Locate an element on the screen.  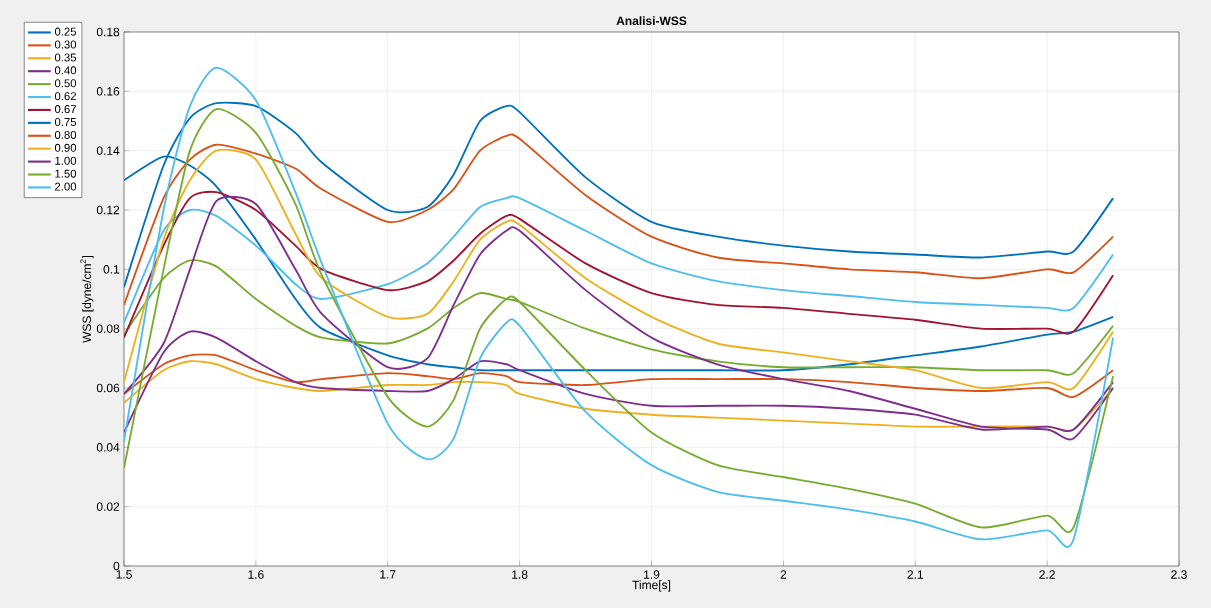
legend-label: 0.67 is located at coordinates (65, 109).